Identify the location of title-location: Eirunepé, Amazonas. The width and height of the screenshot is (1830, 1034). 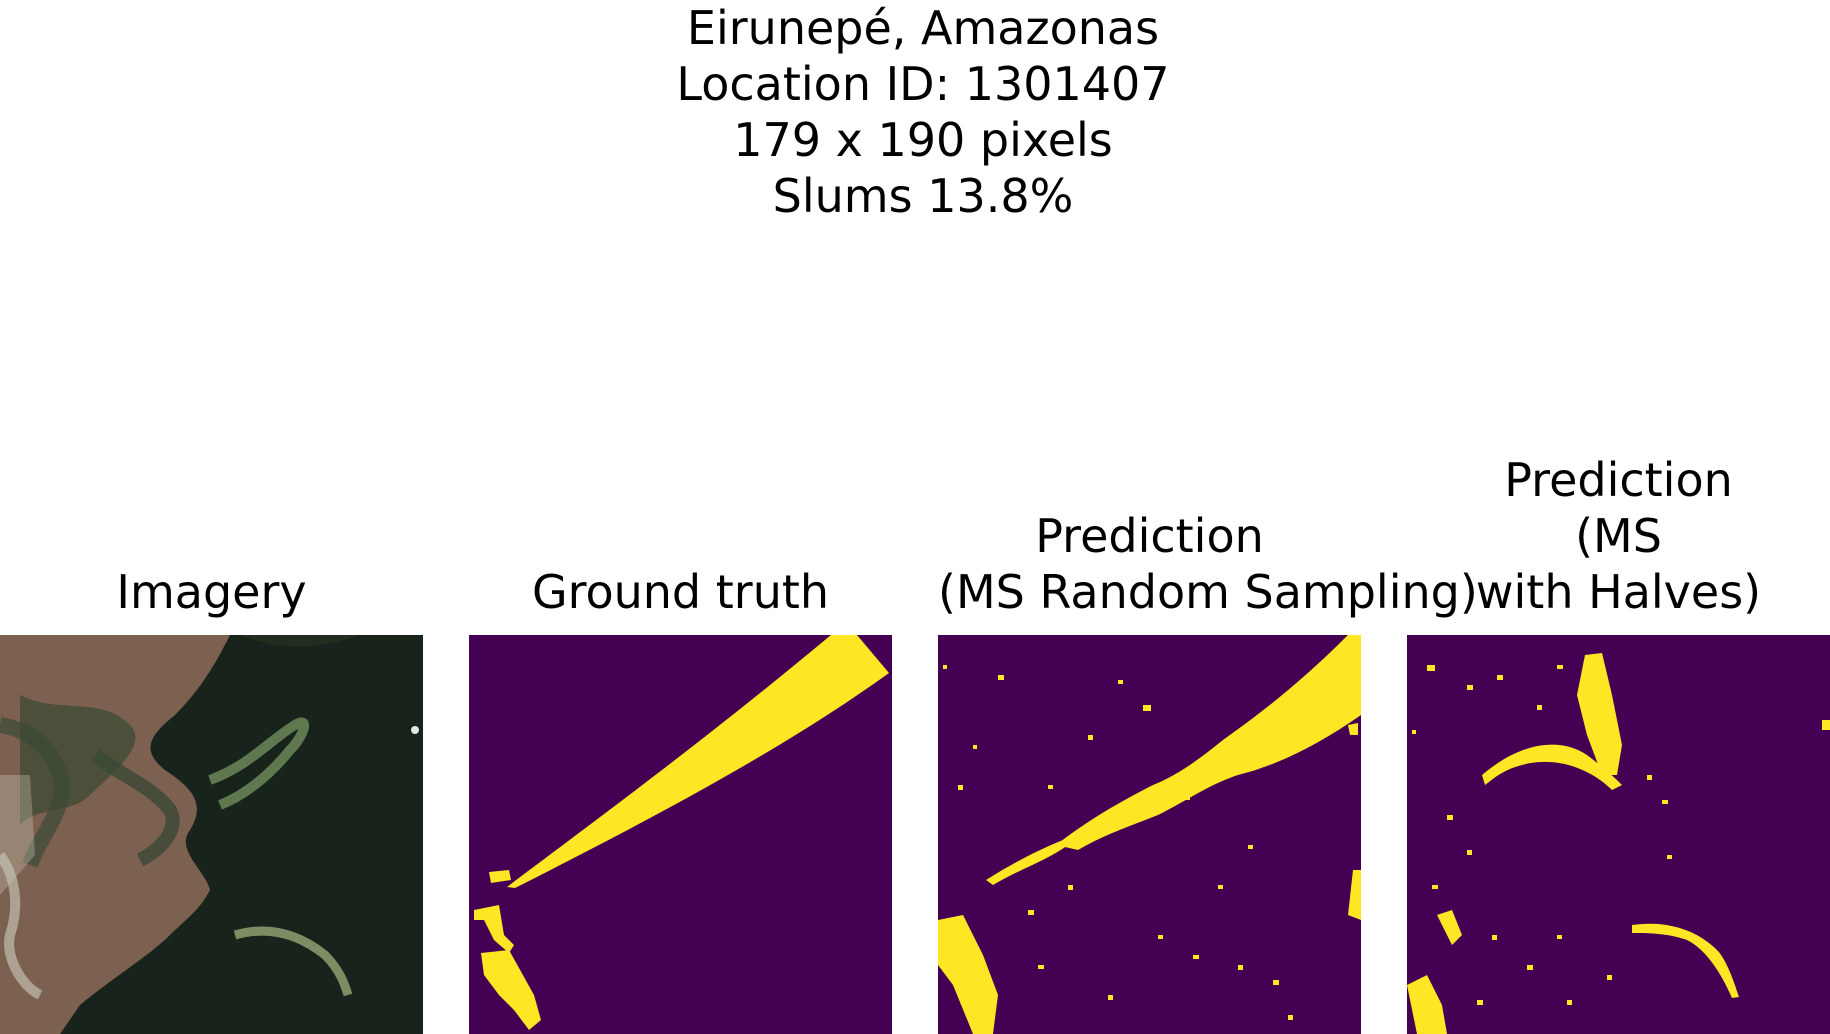
(923, 28).